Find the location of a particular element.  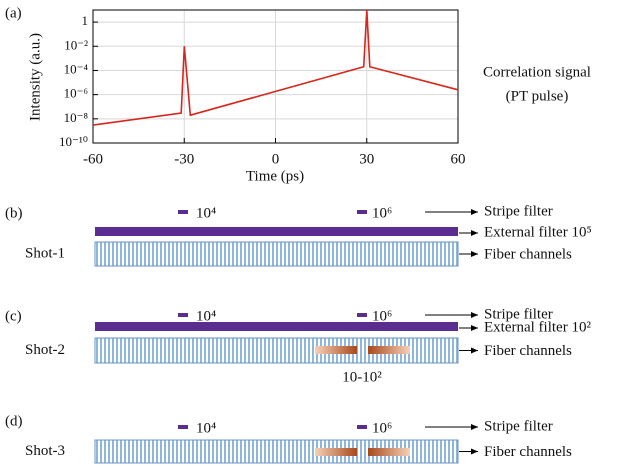

shot-label: Shot-1 is located at coordinates (45, 253).